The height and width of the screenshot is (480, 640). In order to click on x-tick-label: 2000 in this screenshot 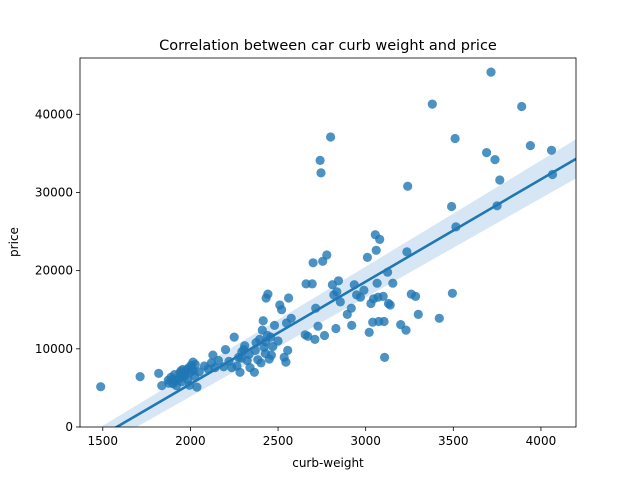, I will do `click(190, 441)`.